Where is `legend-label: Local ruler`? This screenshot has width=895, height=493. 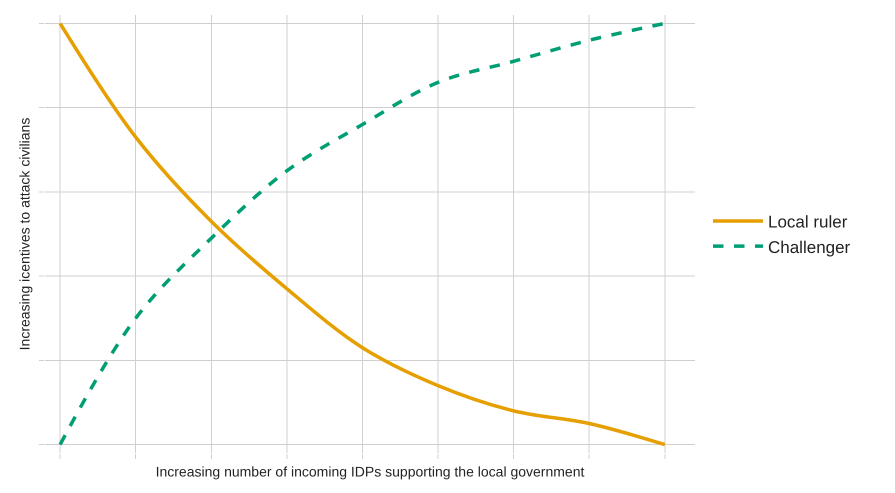
legend-label: Local ruler is located at coordinates (808, 222).